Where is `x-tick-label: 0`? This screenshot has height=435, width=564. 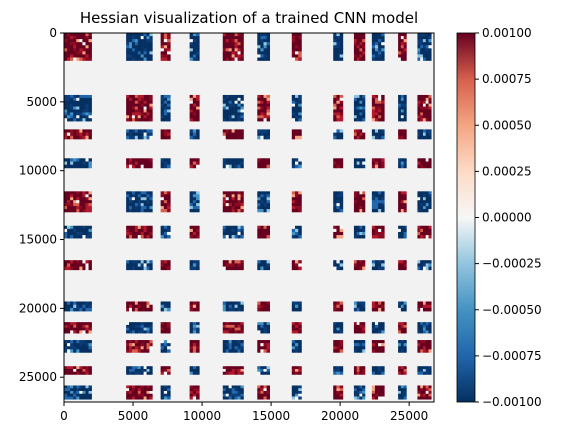
x-tick-label: 0 is located at coordinates (64, 416).